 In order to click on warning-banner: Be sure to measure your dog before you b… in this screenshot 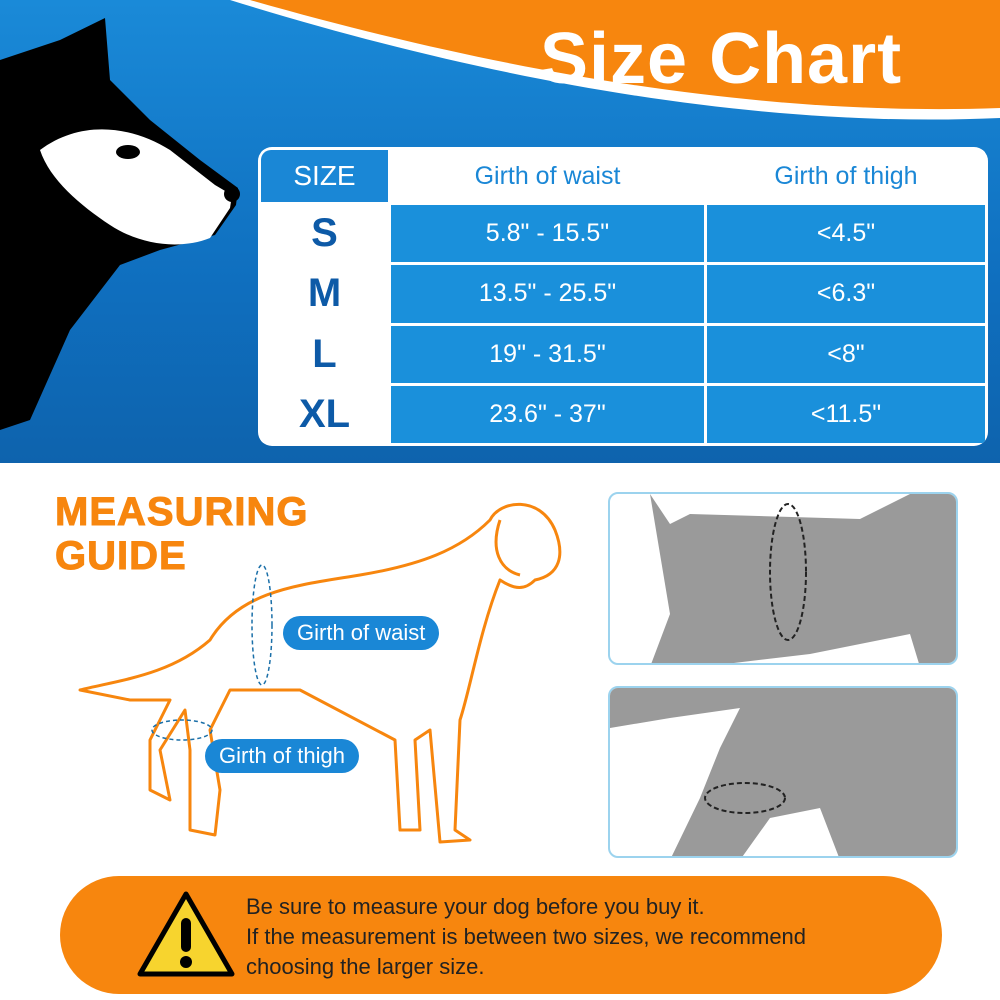, I will do `click(501, 935)`.